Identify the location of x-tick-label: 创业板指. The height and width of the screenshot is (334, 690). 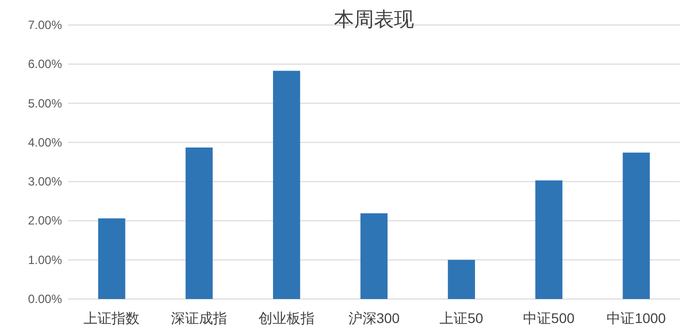
(286, 318).